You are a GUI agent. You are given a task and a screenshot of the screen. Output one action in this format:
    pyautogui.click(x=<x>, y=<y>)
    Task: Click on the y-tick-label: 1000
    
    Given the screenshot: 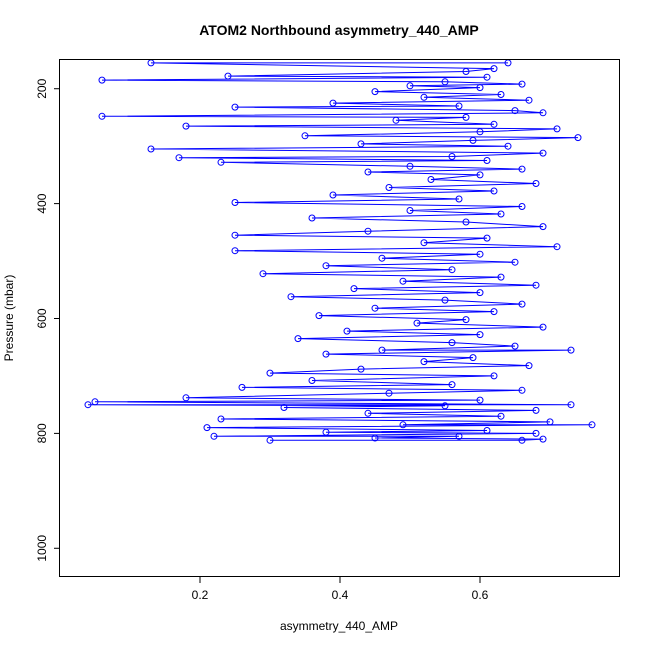 What is the action you would take?
    pyautogui.click(x=42, y=548)
    